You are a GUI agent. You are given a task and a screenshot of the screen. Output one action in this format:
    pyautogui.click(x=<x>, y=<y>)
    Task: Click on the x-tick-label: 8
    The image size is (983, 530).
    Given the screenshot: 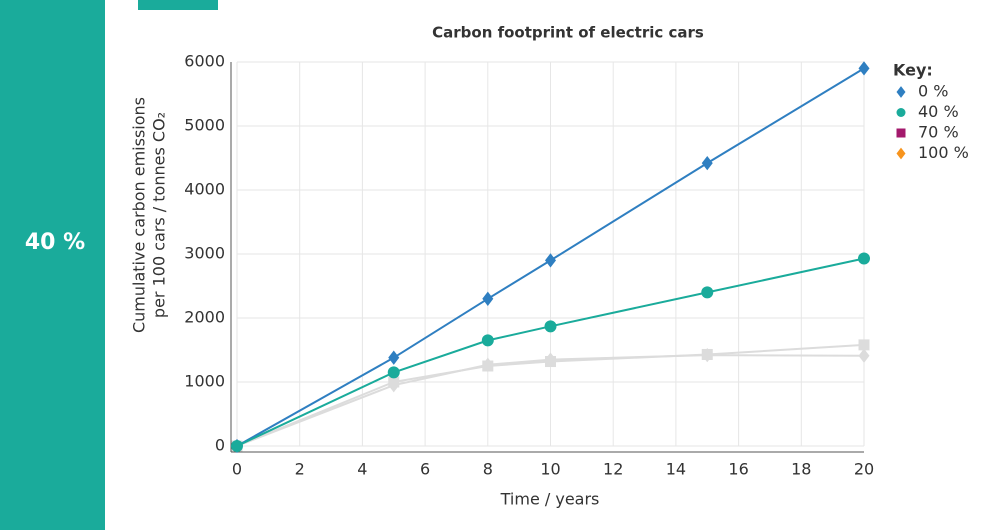 What is the action you would take?
    pyautogui.click(x=488, y=469)
    